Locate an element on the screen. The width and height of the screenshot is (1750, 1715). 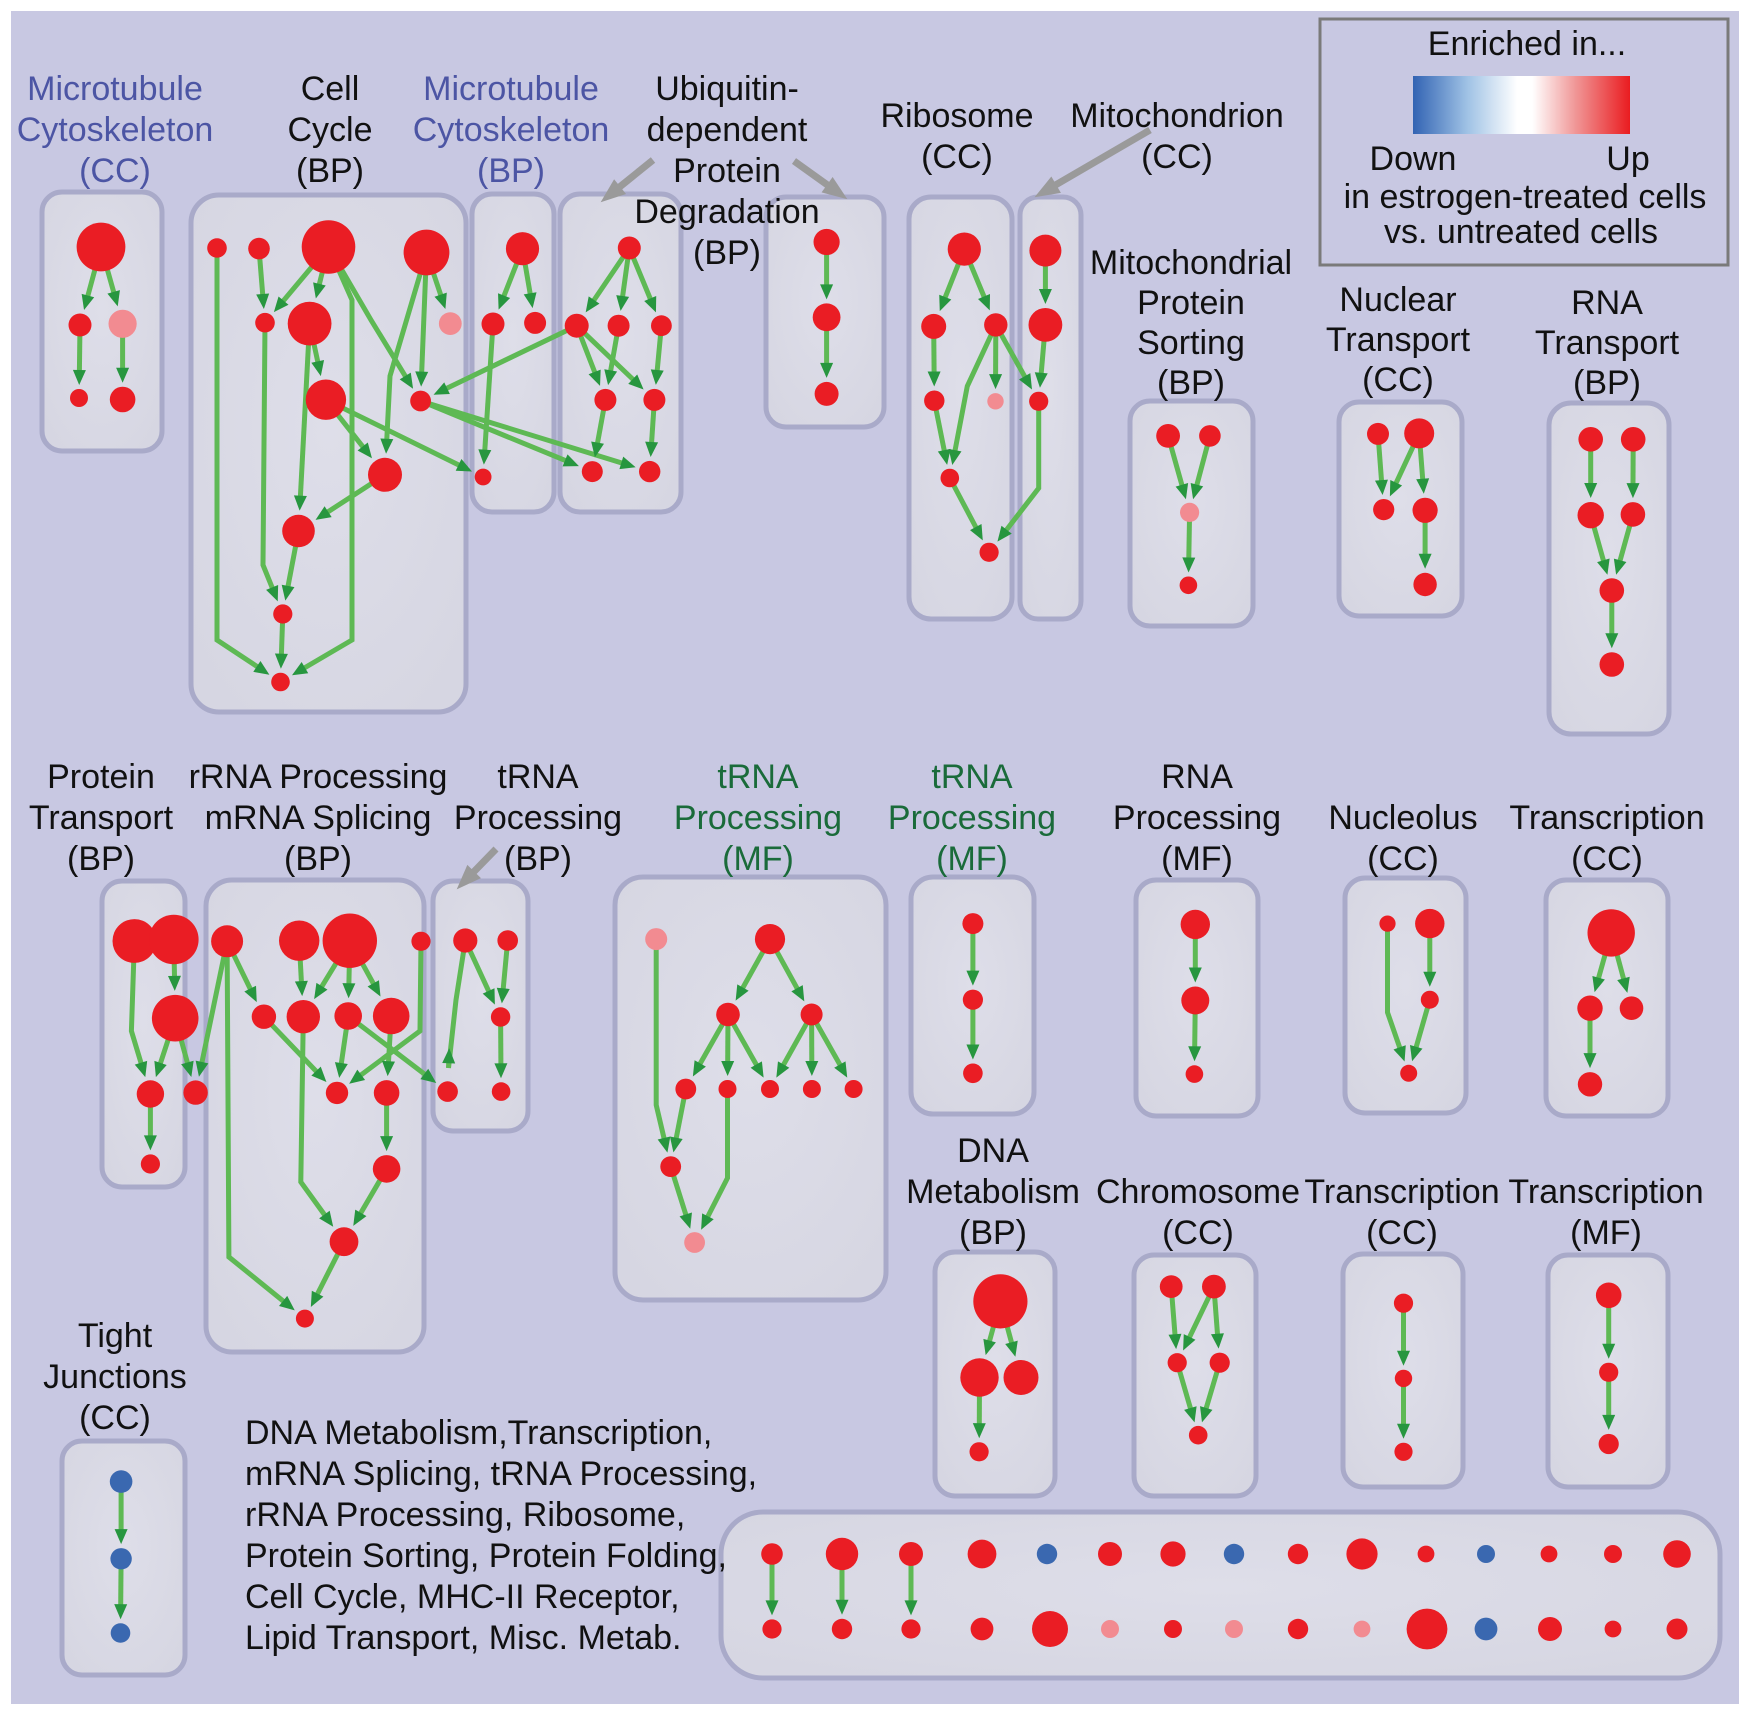
svg-text: DNA Metabolism,Transcription, is located at coordinates (478, 1433).